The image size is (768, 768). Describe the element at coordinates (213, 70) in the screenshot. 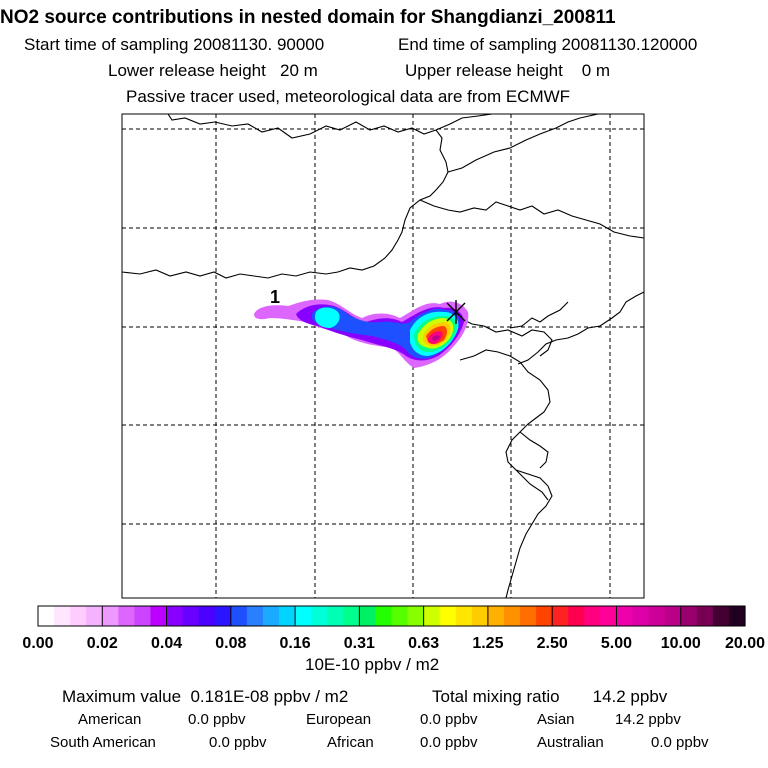

I see `lower-height-label: Lower release height 20 m` at that location.